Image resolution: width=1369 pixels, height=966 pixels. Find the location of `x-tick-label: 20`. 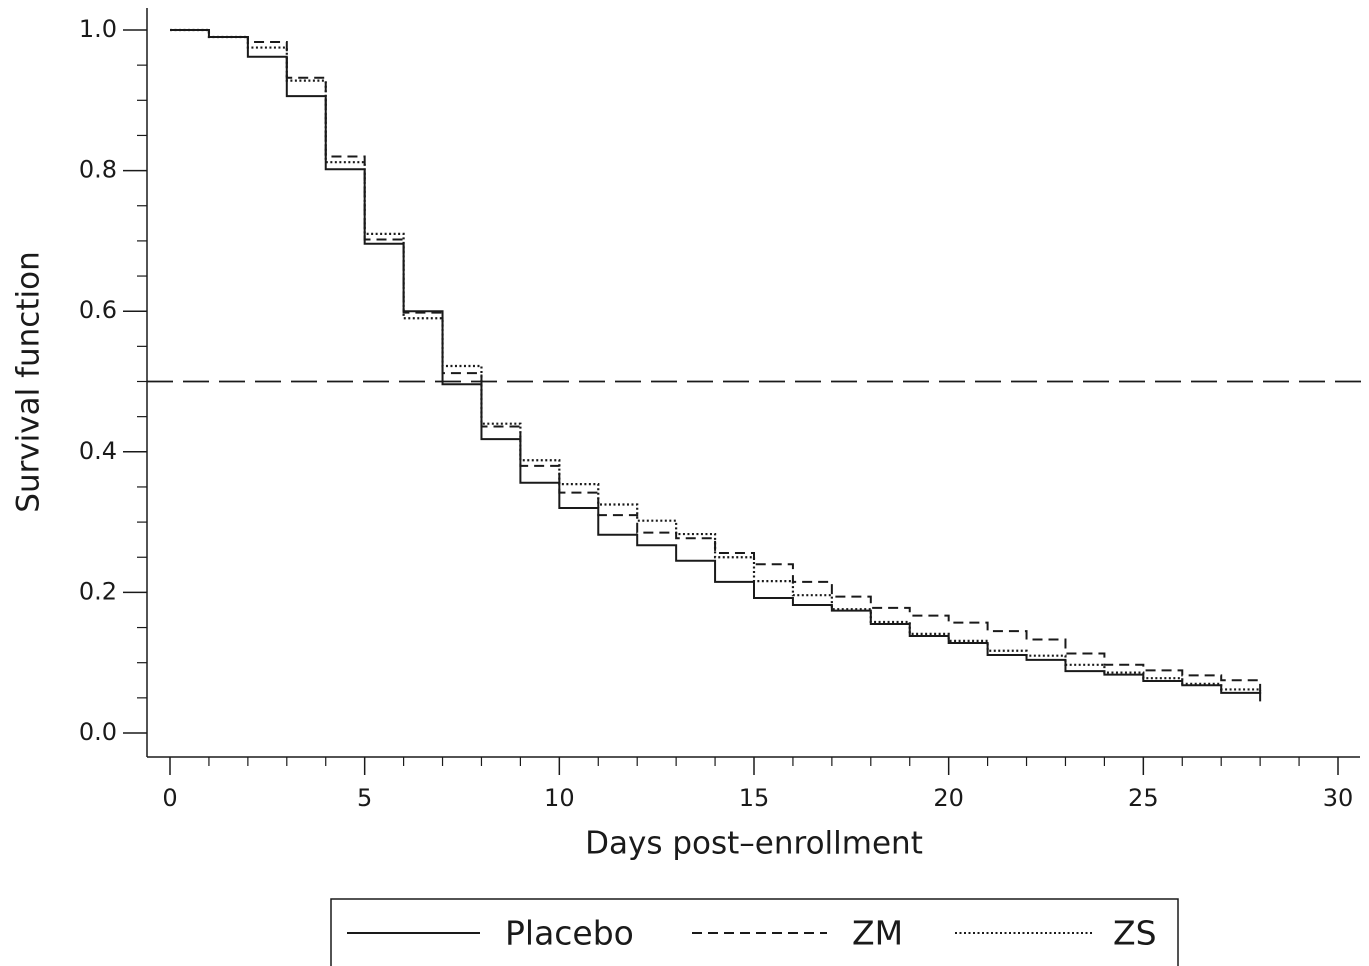

x-tick-label: 20 is located at coordinates (948, 798).